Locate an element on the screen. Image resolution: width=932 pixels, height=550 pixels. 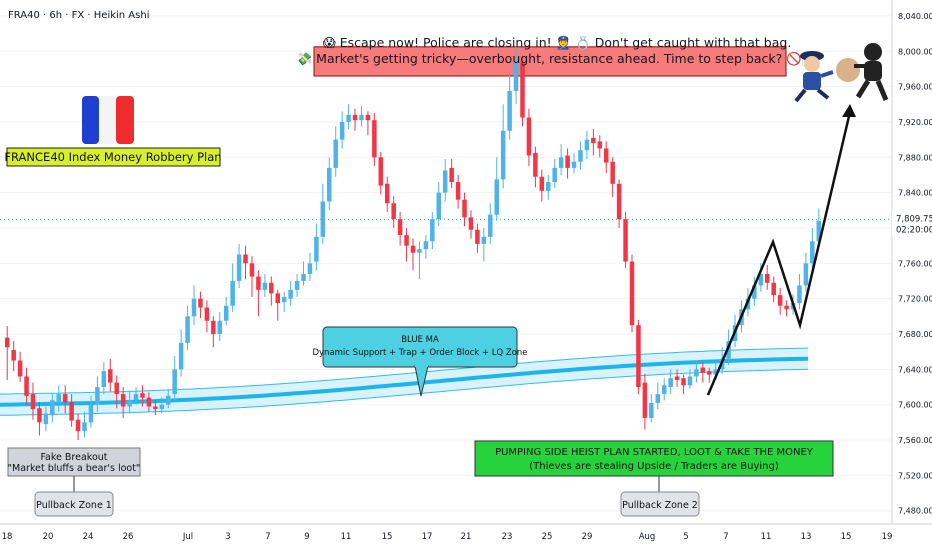
time-tick-label: 23 is located at coordinates (507, 537).